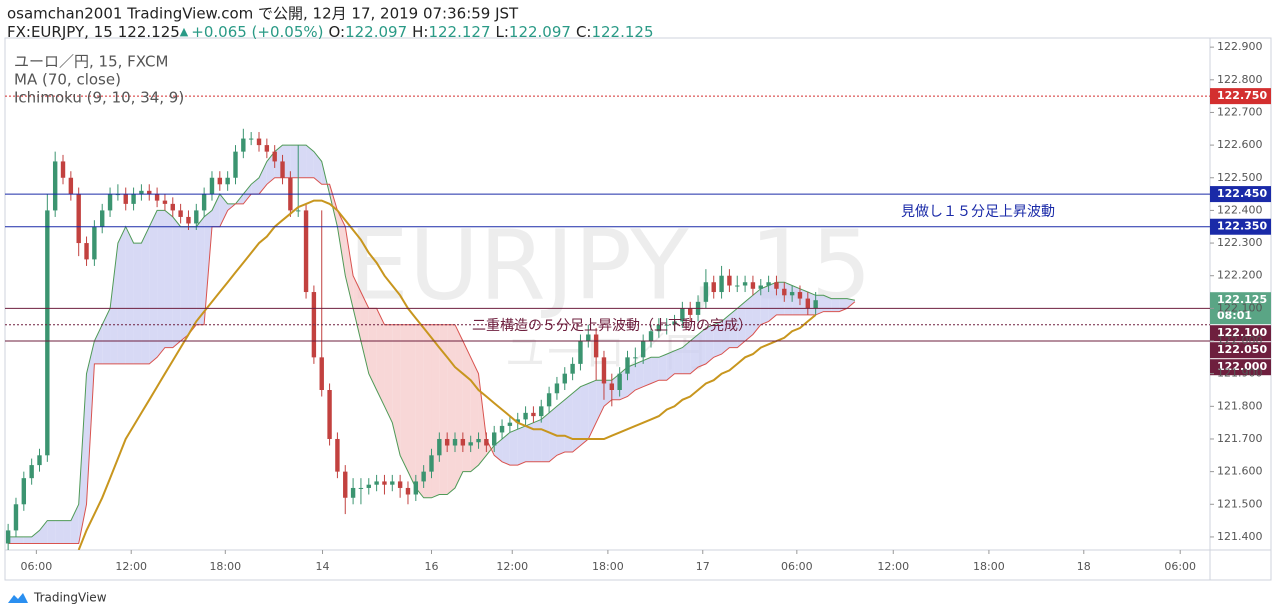  Describe the element at coordinates (540, 32) in the screenshot. I see `ohlc-value: 122.097` at that location.